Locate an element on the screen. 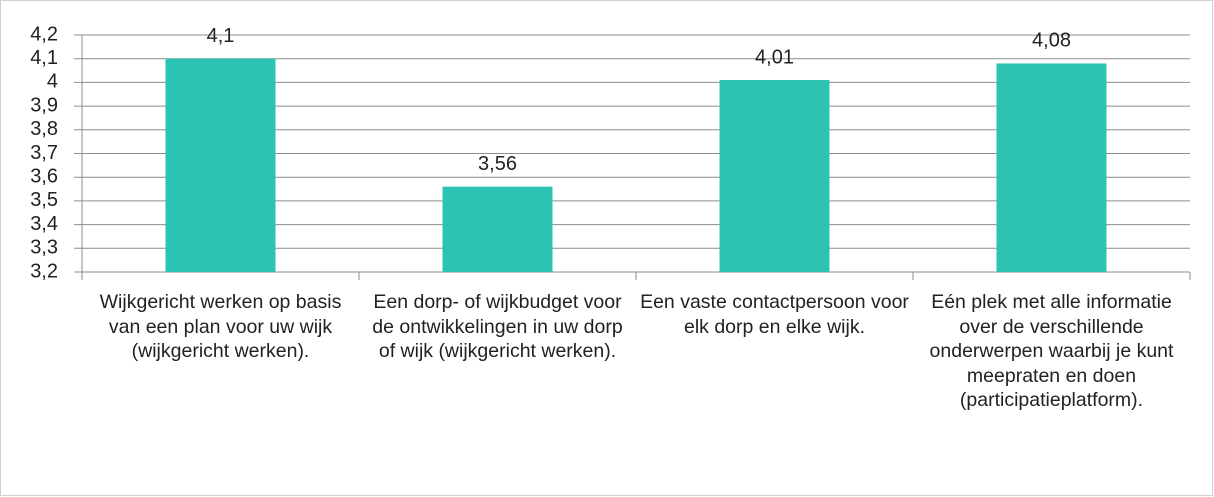  y-tick-label: 4,1 is located at coordinates (44, 58).